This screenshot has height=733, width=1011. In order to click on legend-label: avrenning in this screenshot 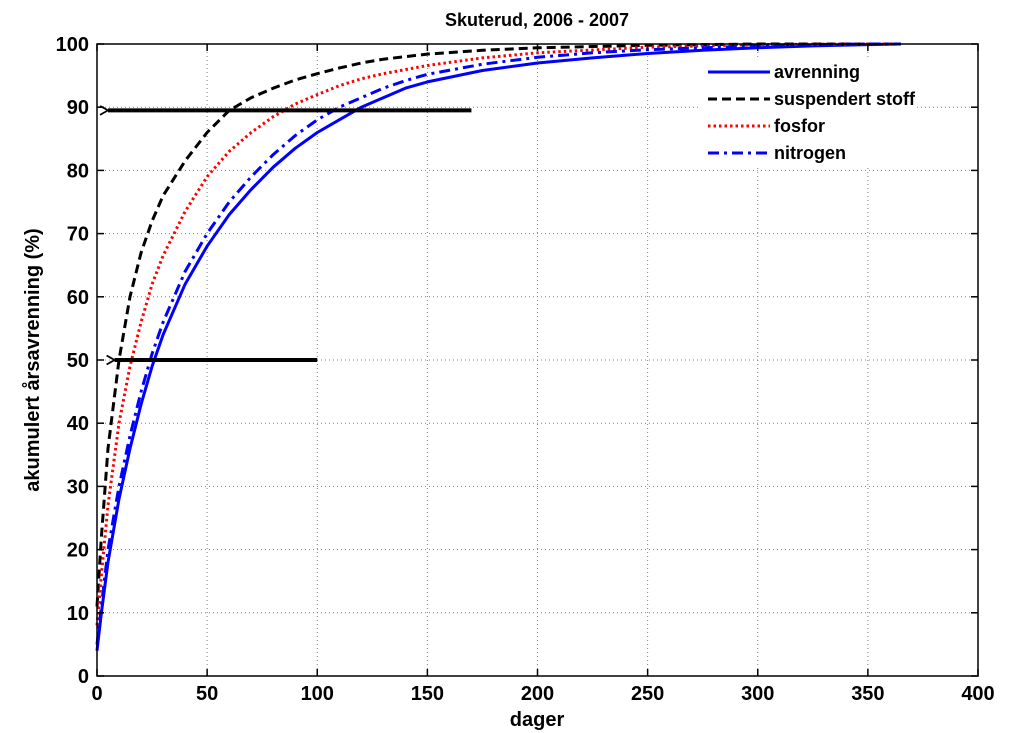, I will do `click(817, 72)`.